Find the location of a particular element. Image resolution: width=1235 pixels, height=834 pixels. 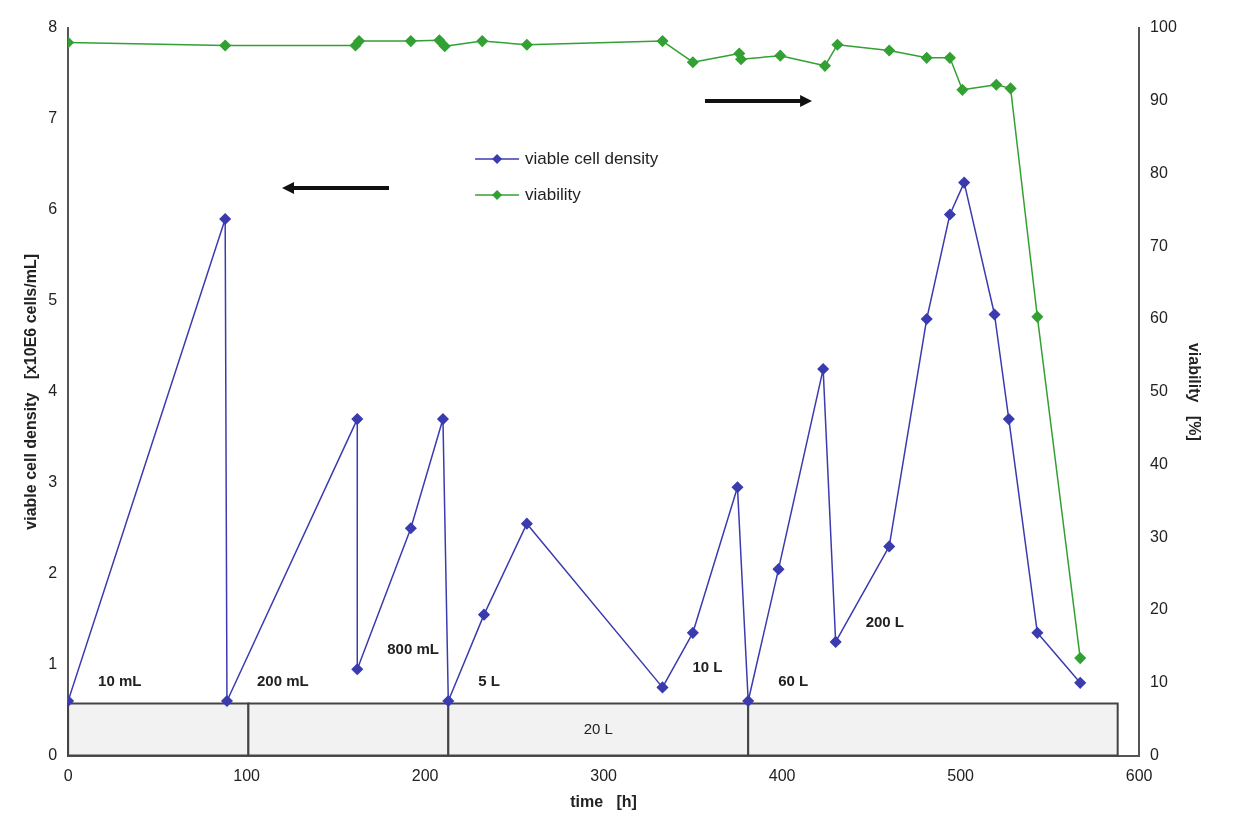

annotation: 10 mL is located at coordinates (120, 680).